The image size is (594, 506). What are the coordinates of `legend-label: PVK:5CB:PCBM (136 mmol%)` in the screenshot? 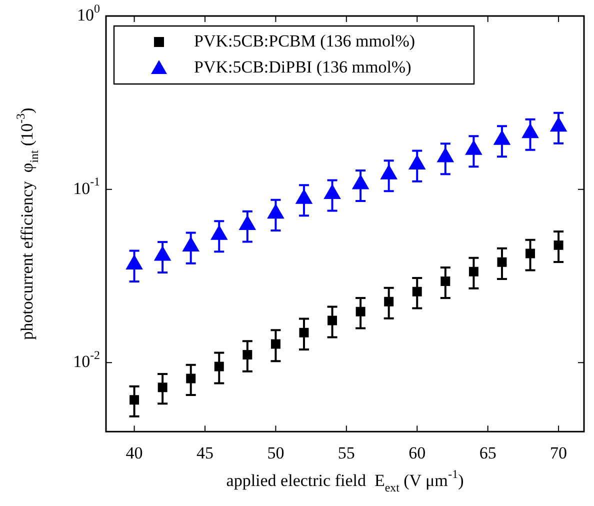 It's located at (305, 40).